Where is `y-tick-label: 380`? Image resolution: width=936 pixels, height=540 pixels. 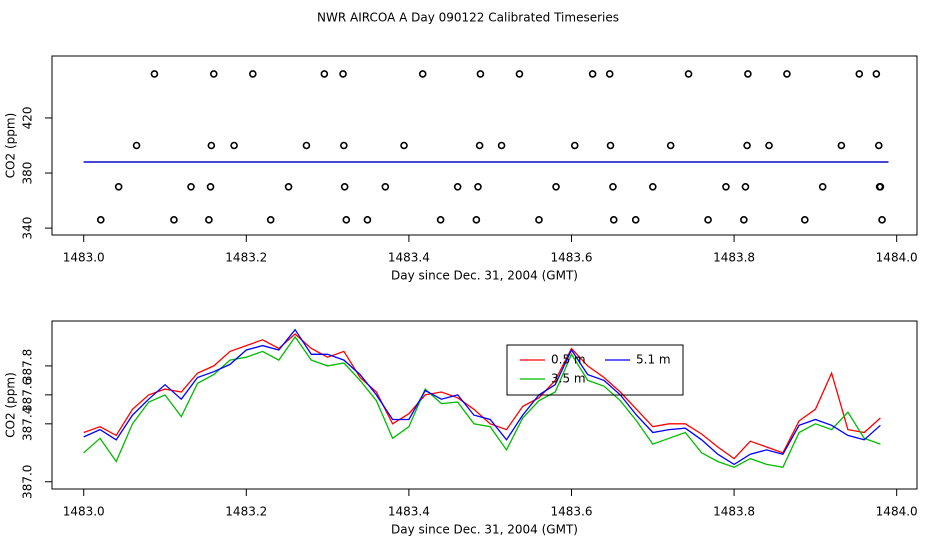 y-tick-label: 380 is located at coordinates (28, 173).